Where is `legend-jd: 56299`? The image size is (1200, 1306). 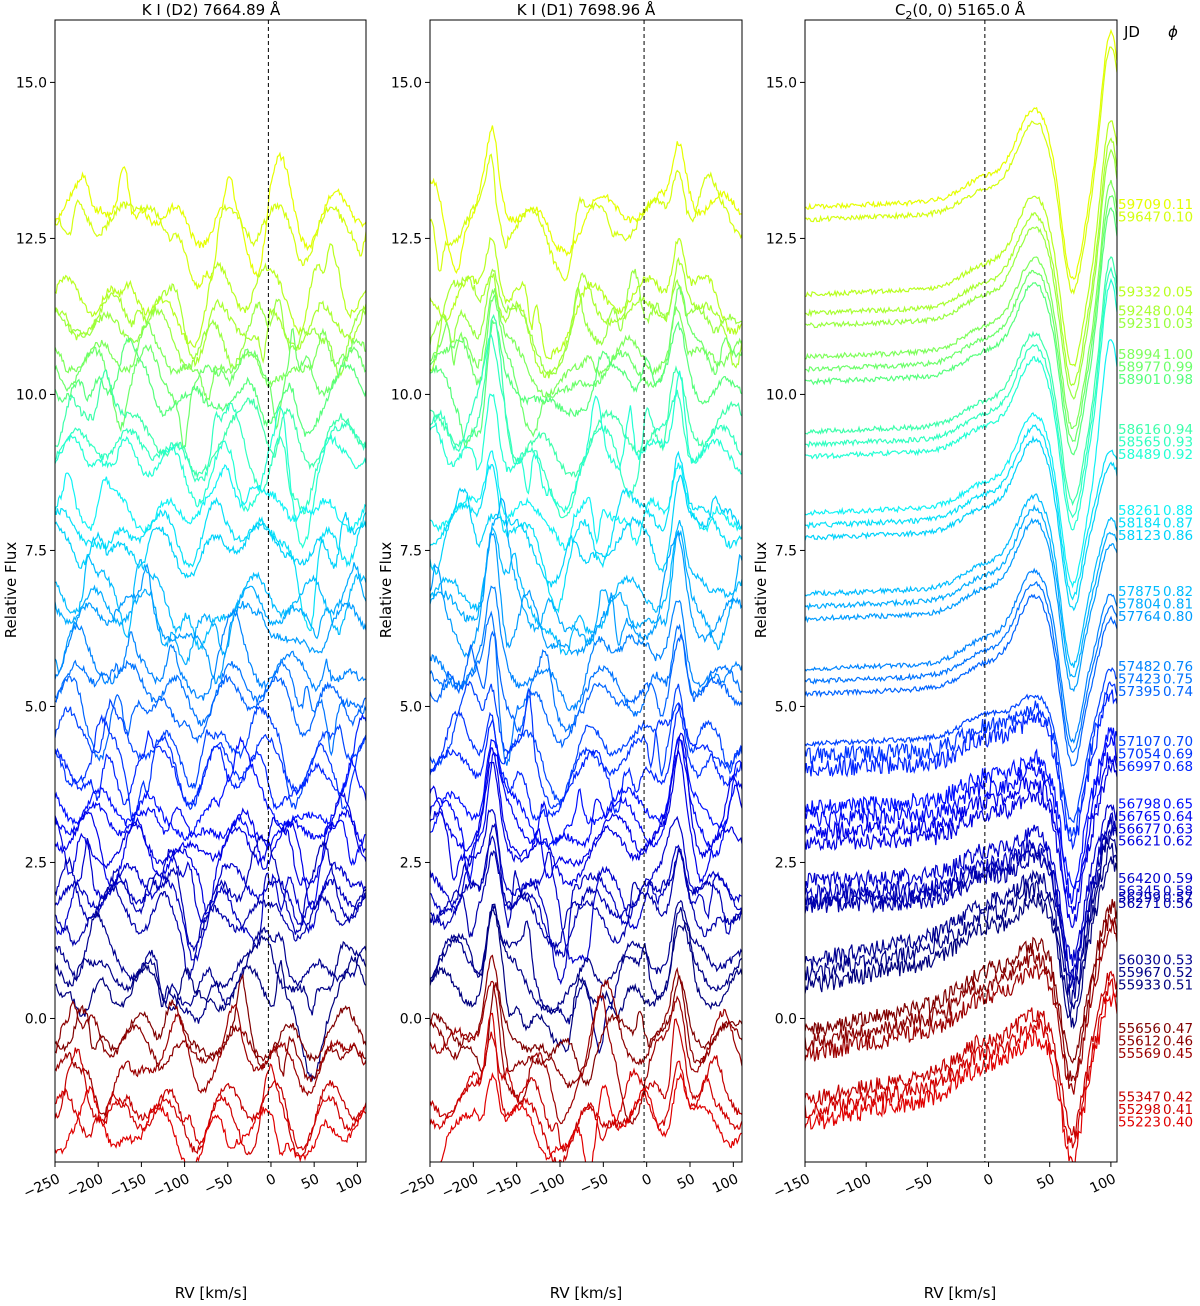 legend-jd: 56299 is located at coordinates (1139, 898).